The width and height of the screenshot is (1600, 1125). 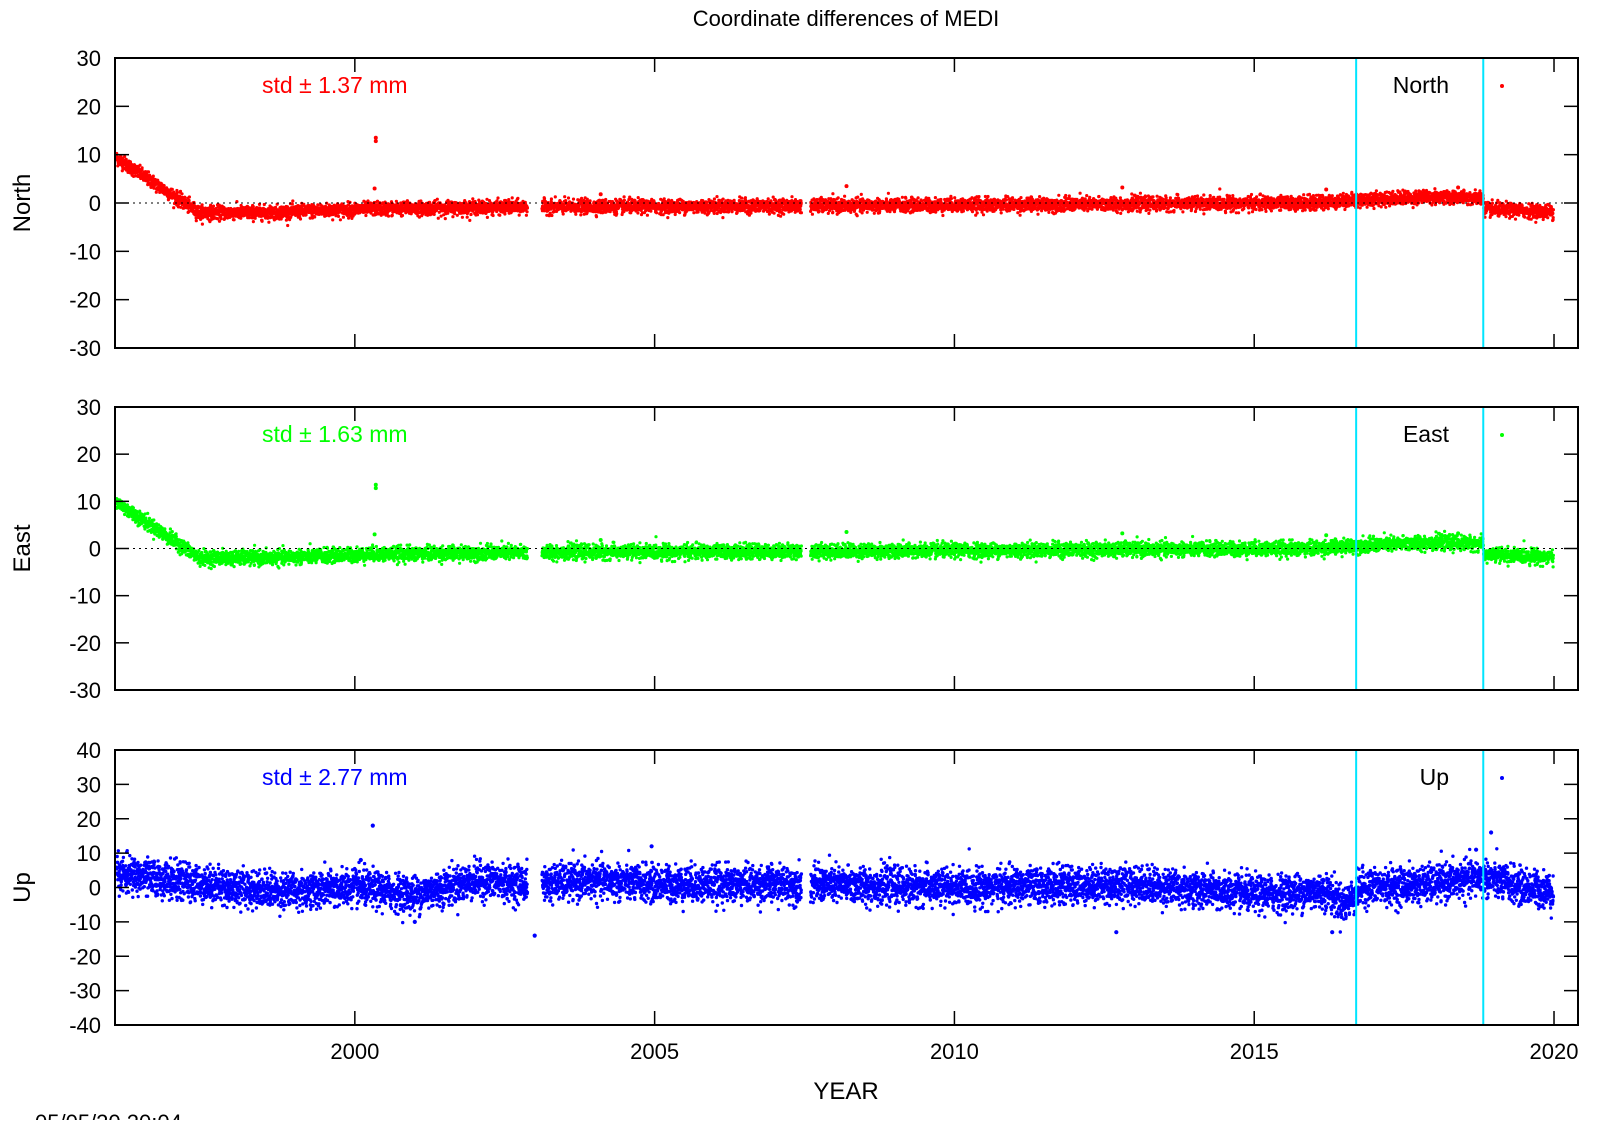 I want to click on chart-title: Coordinate differences of MEDI, so click(x=846, y=18).